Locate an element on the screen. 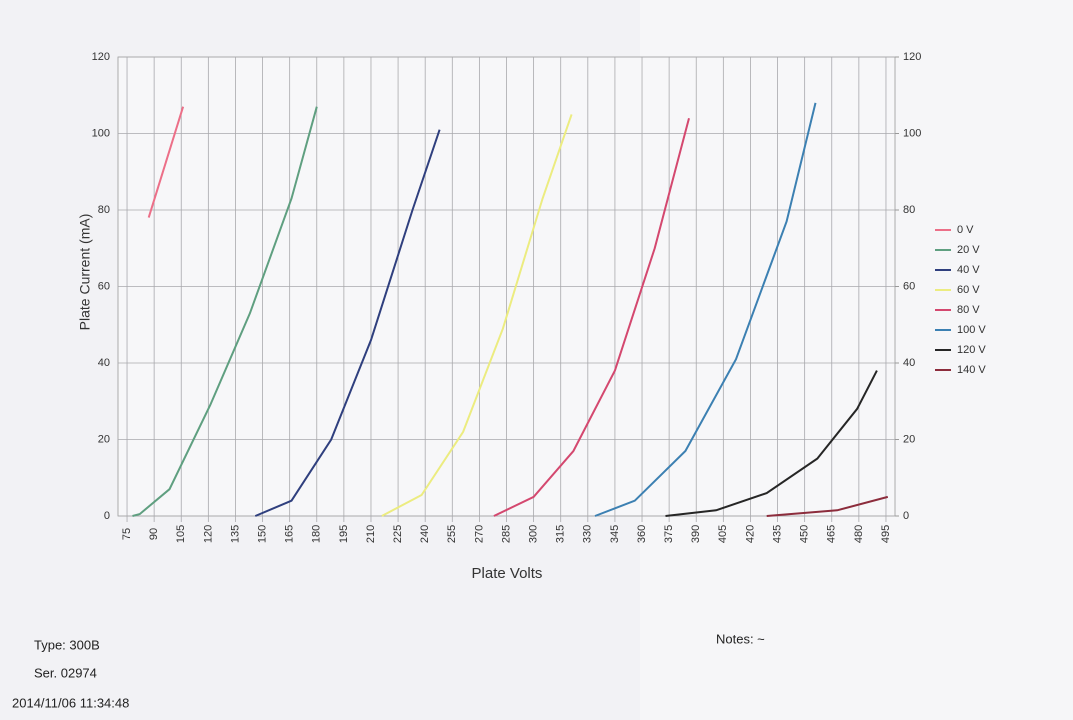 The width and height of the screenshot is (1073, 720). x-tick-label: 450 is located at coordinates (805, 534).